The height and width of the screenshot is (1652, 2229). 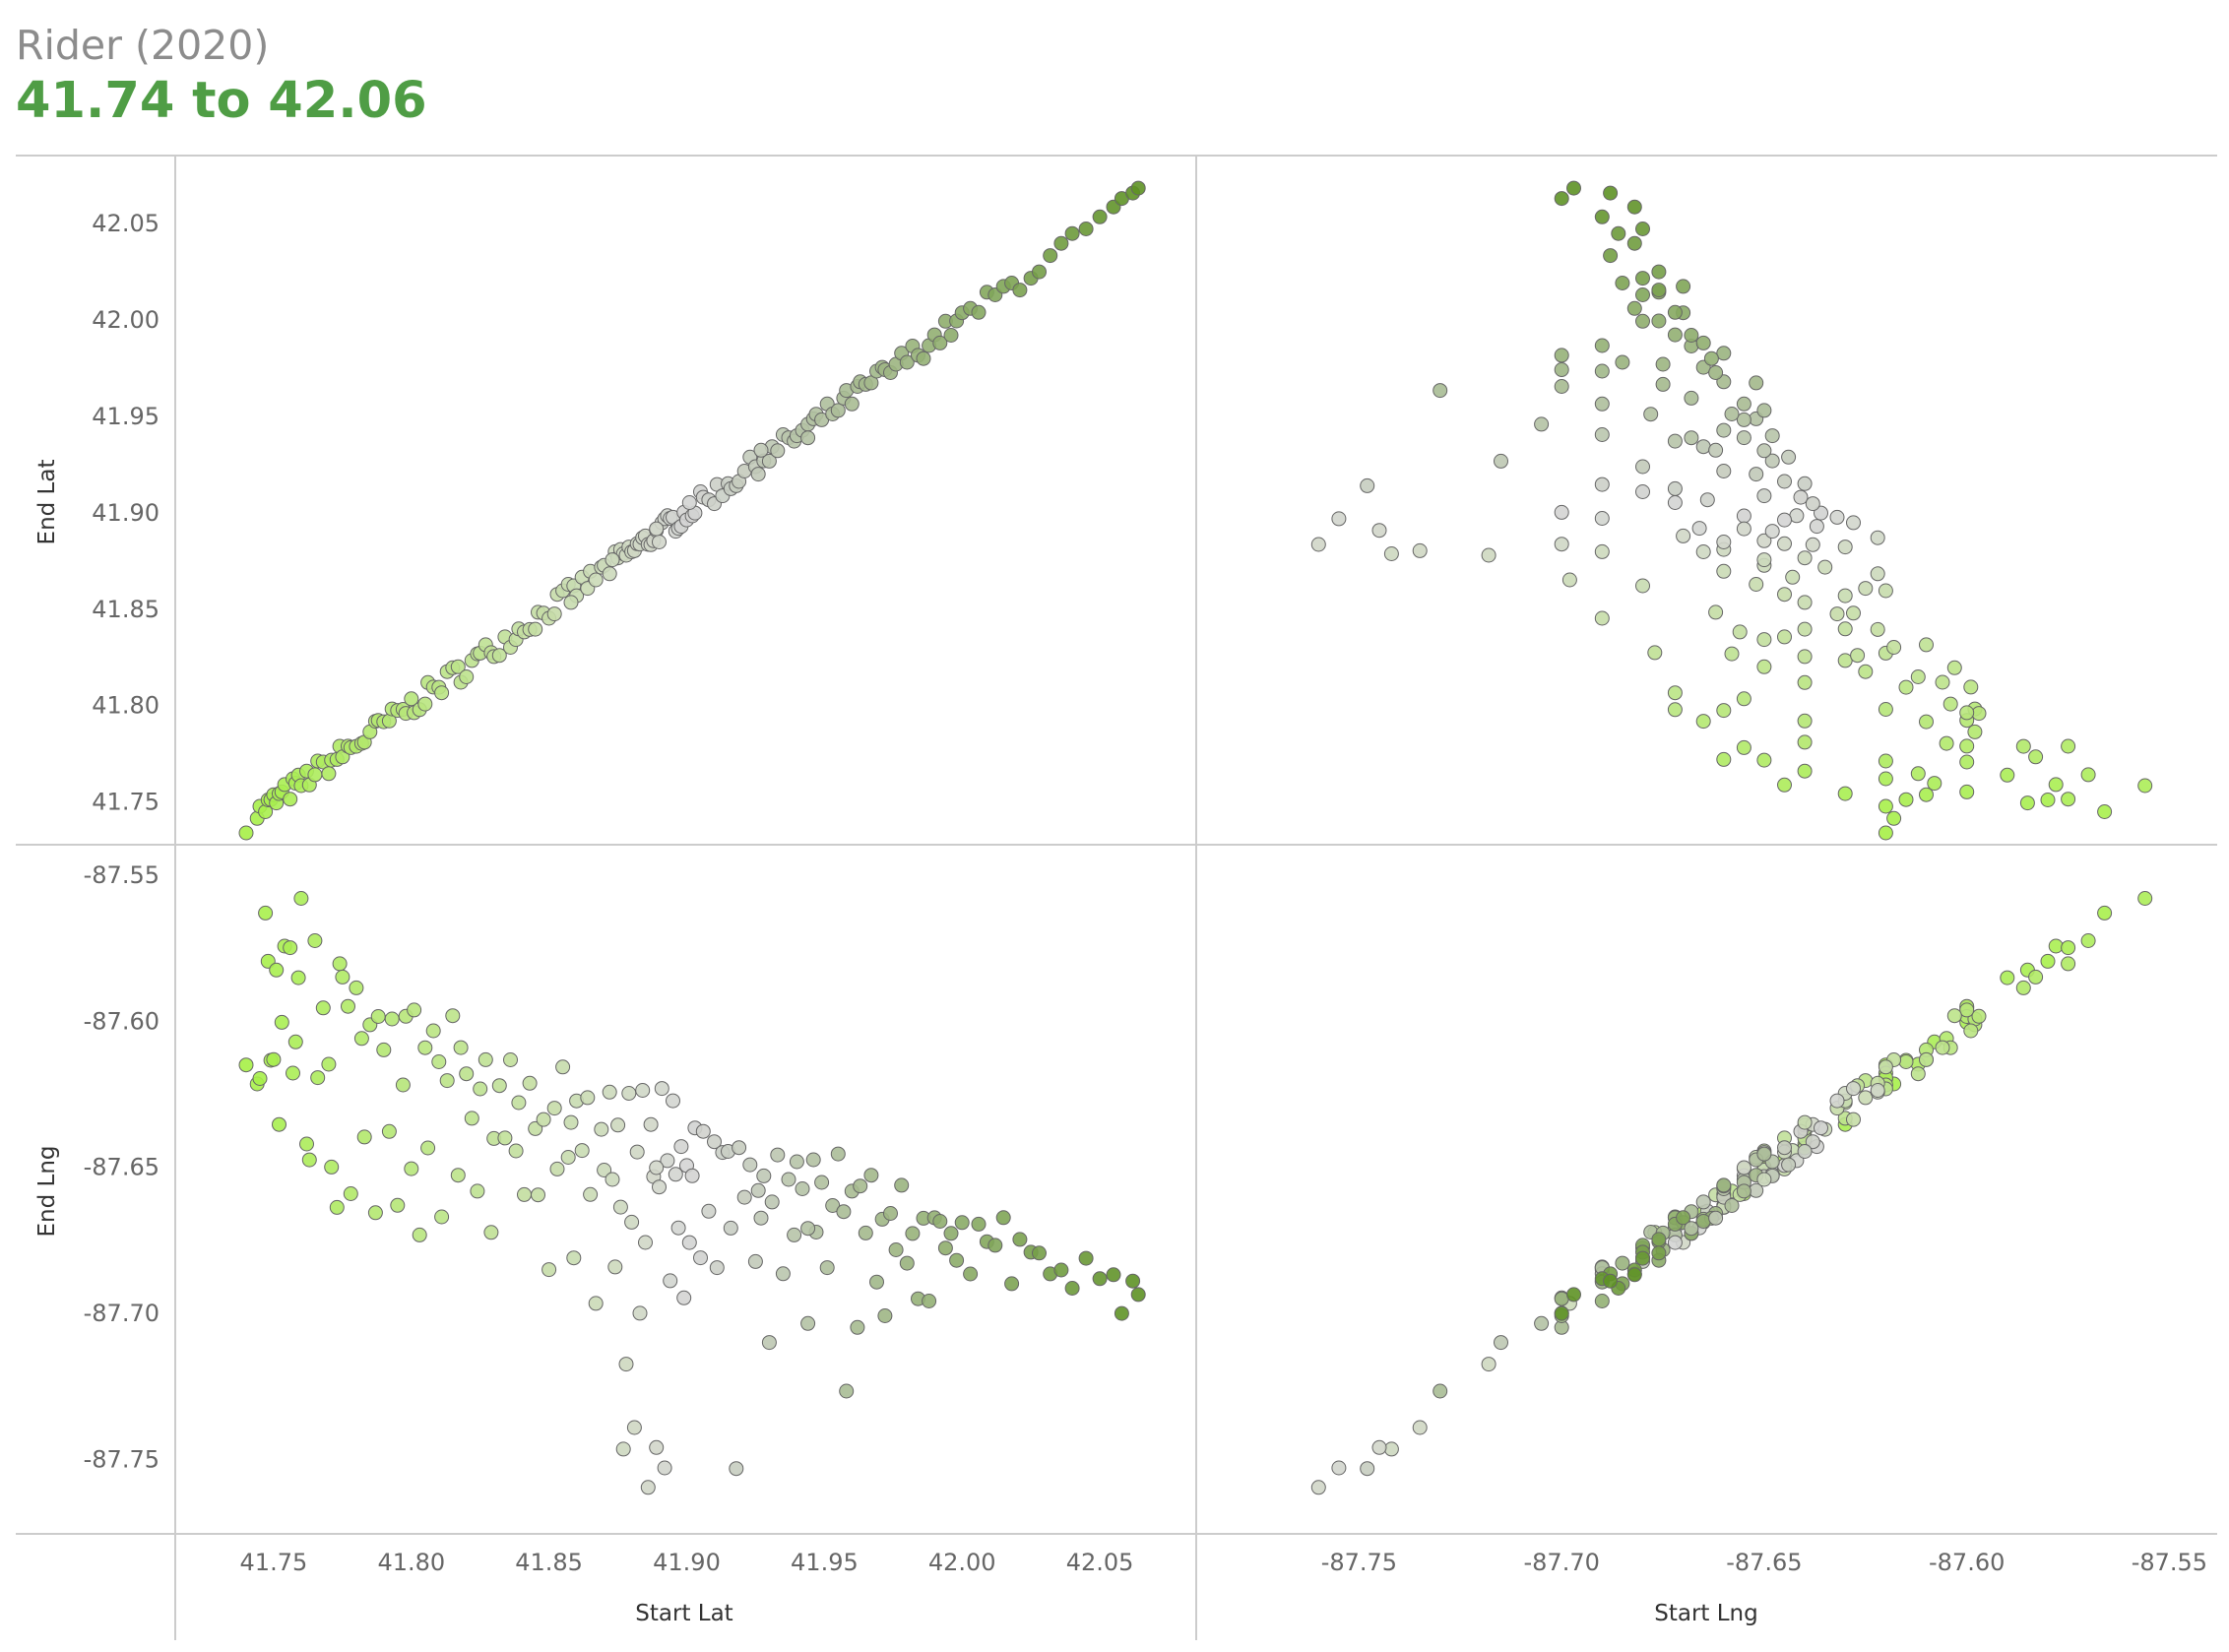 I want to click on x-tick-label: 42.05, so click(x=1100, y=1563).